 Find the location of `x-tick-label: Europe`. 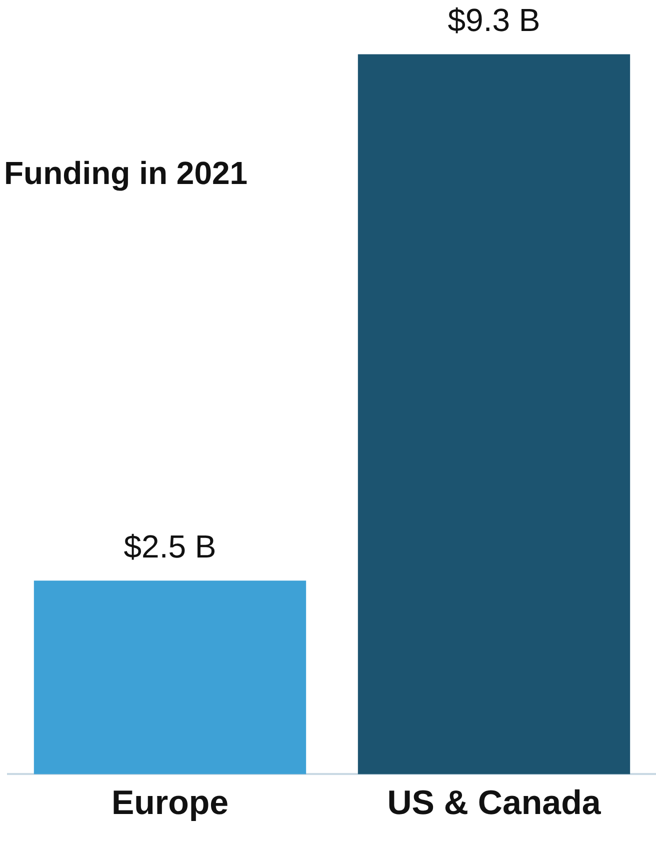

x-tick-label: Europe is located at coordinates (170, 803).